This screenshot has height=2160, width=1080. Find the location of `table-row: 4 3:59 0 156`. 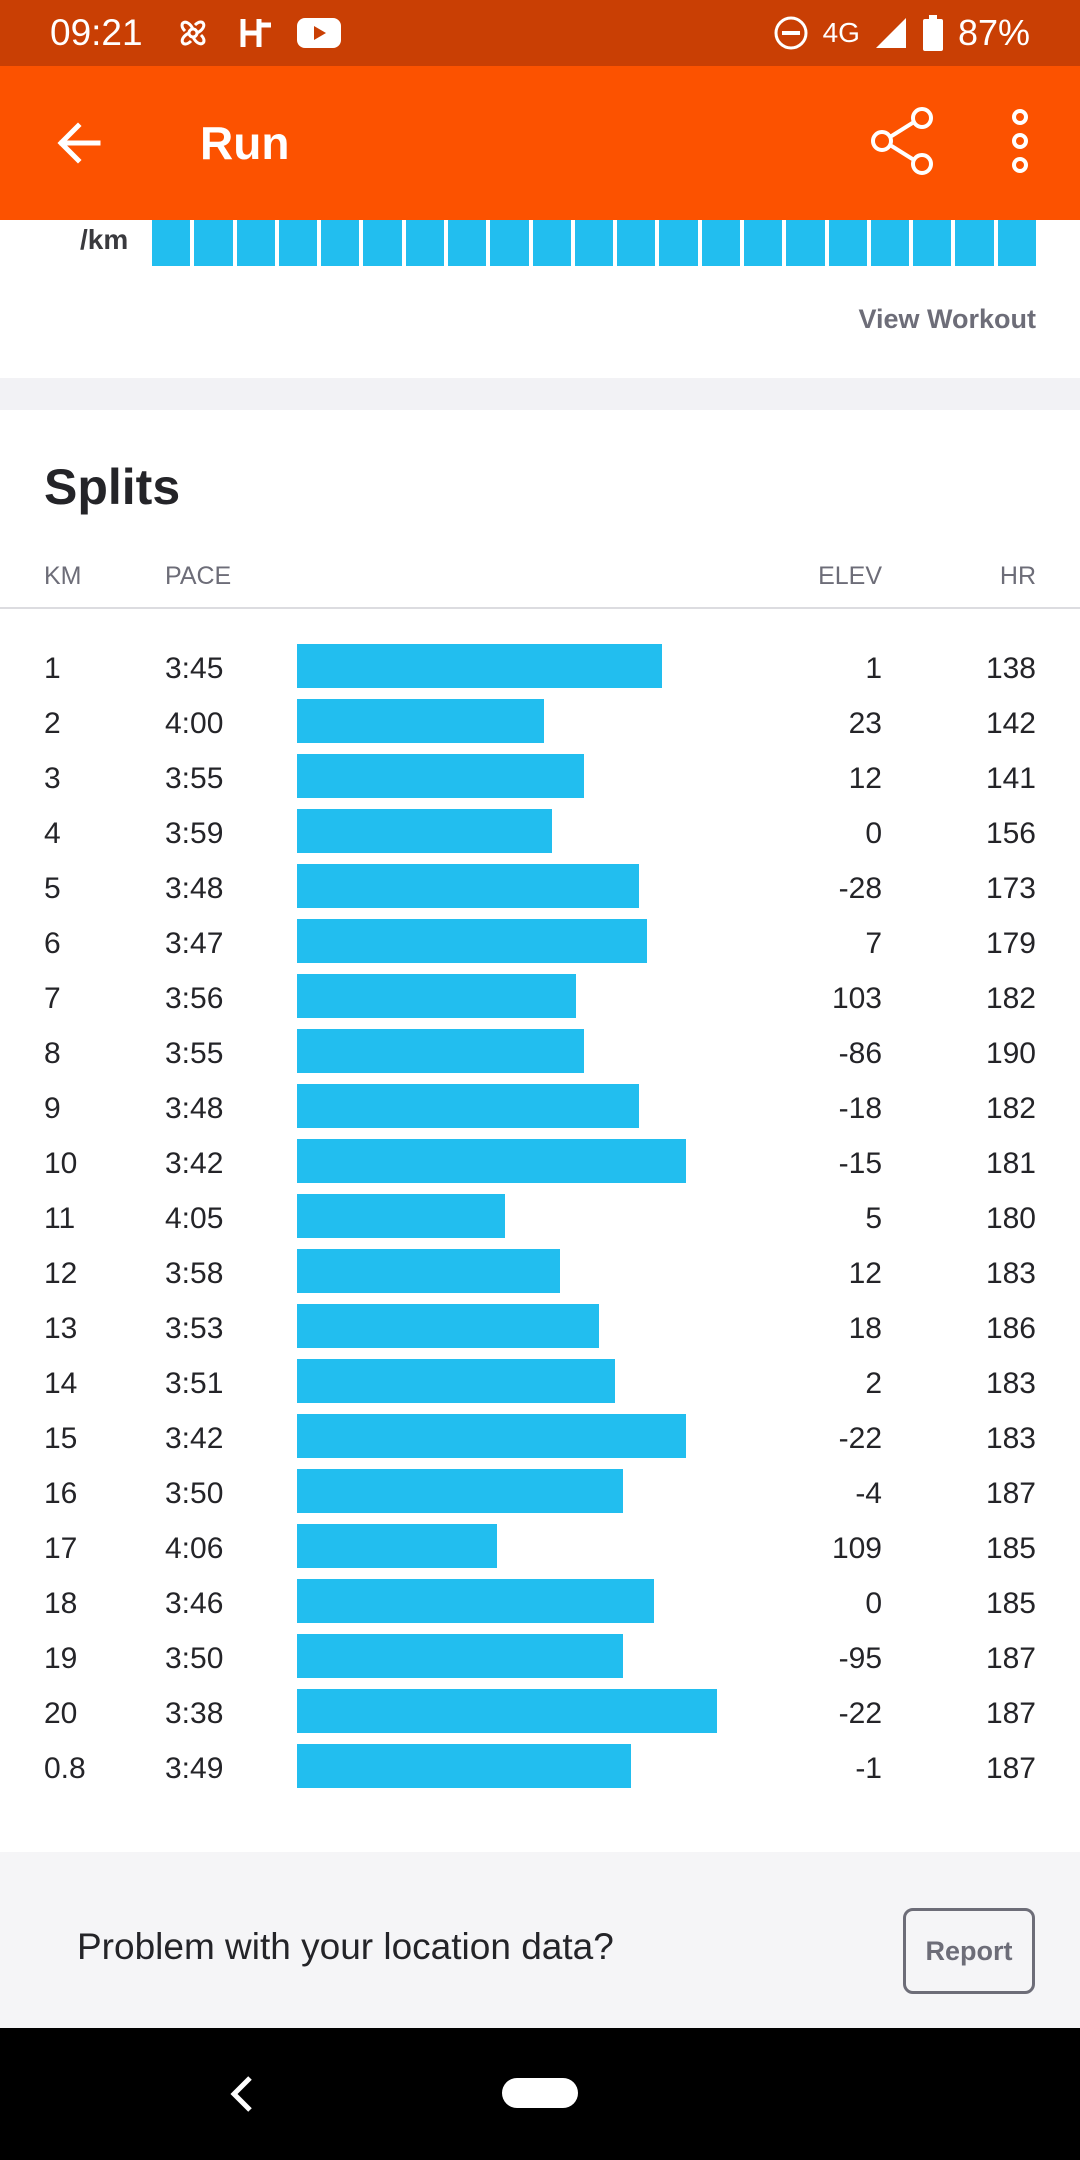

table-row: 4 3:59 0 156 is located at coordinates (540, 836).